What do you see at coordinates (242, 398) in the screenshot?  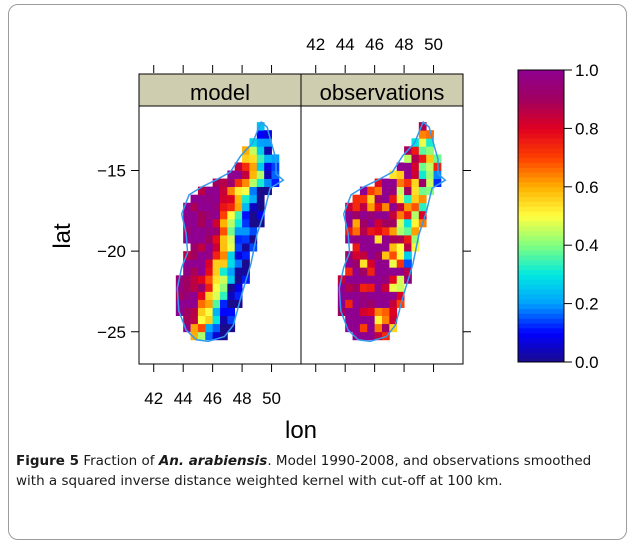 I see `x-tick-label-bottom: 48` at bounding box center [242, 398].